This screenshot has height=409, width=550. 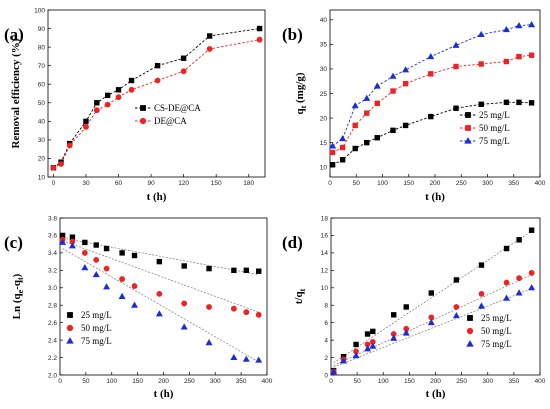 What do you see at coordinates (42, 29) in the screenshot?
I see `y-tick-label: 90` at bounding box center [42, 29].